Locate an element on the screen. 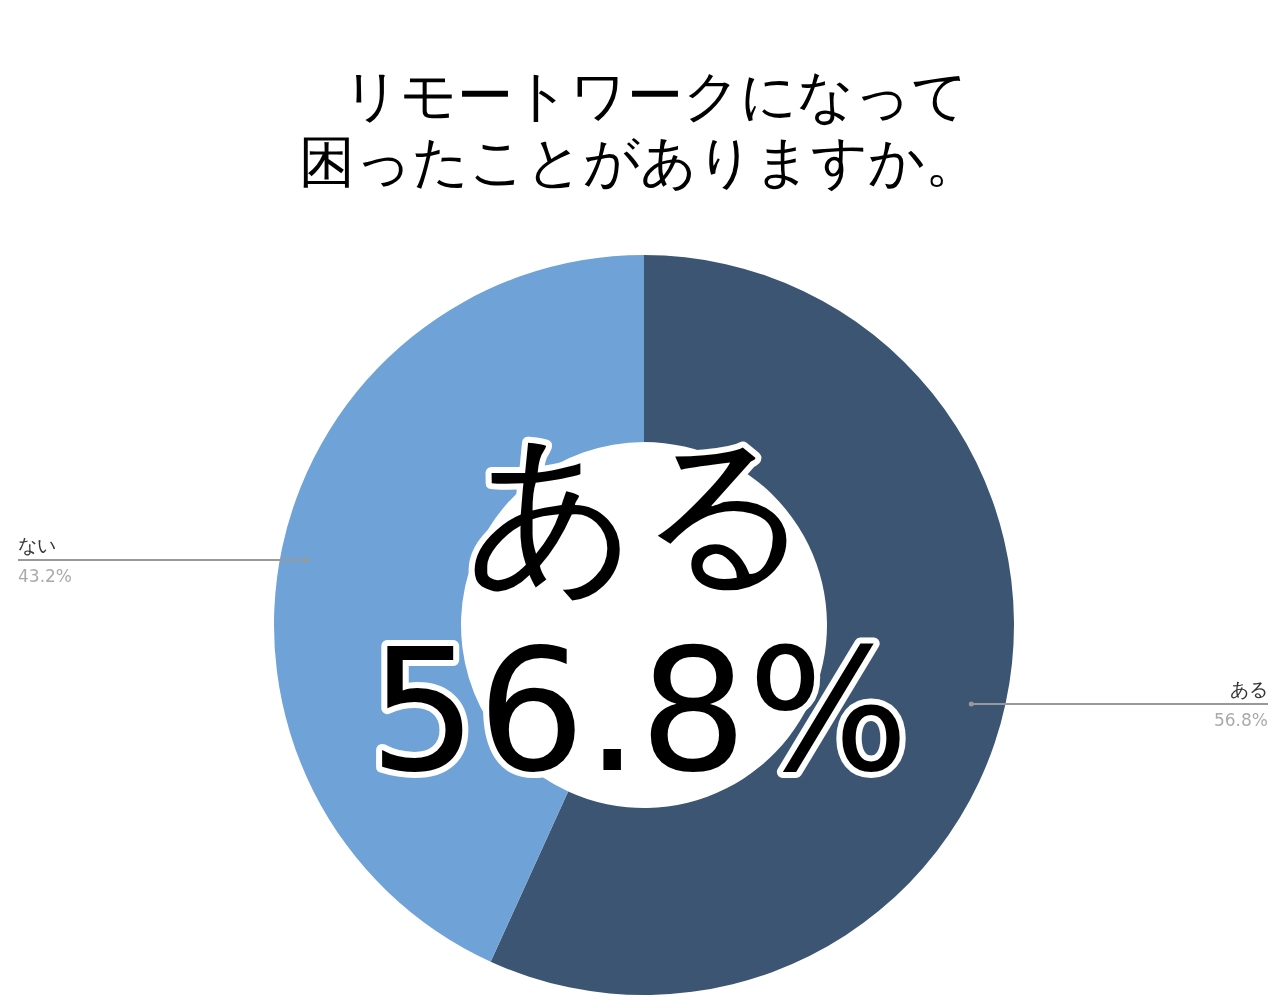  data-label: 43.2% is located at coordinates (45, 575).